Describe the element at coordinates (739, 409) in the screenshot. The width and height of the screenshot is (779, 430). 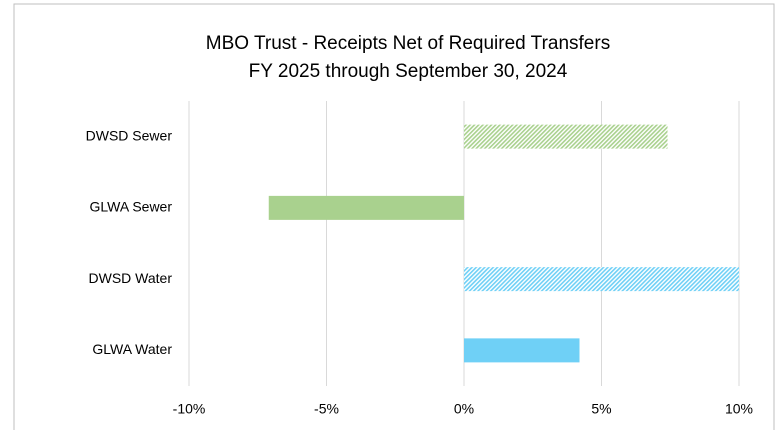
I see `x-tick-label: 10%` at that location.